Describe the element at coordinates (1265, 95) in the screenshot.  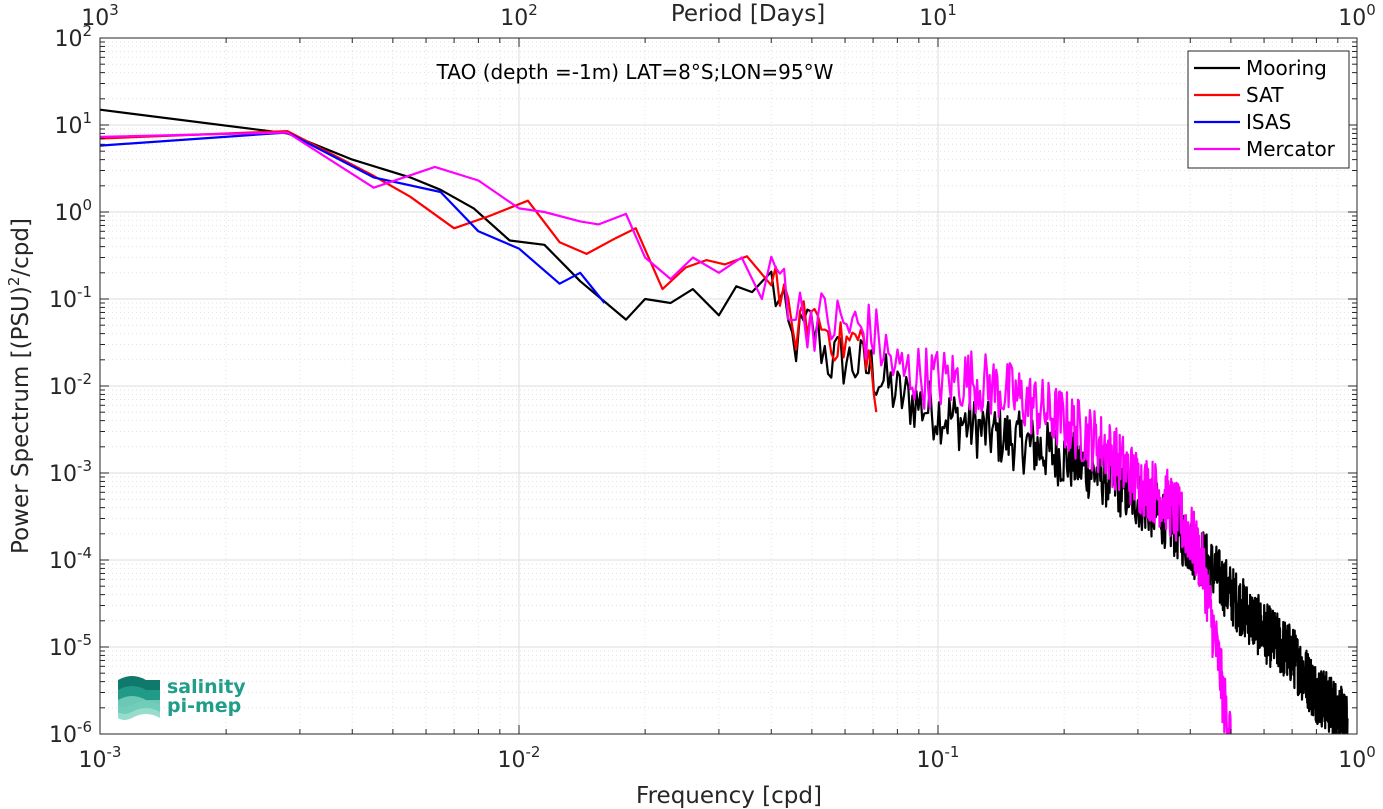
I see `legend-label-sat: SAT` at that location.